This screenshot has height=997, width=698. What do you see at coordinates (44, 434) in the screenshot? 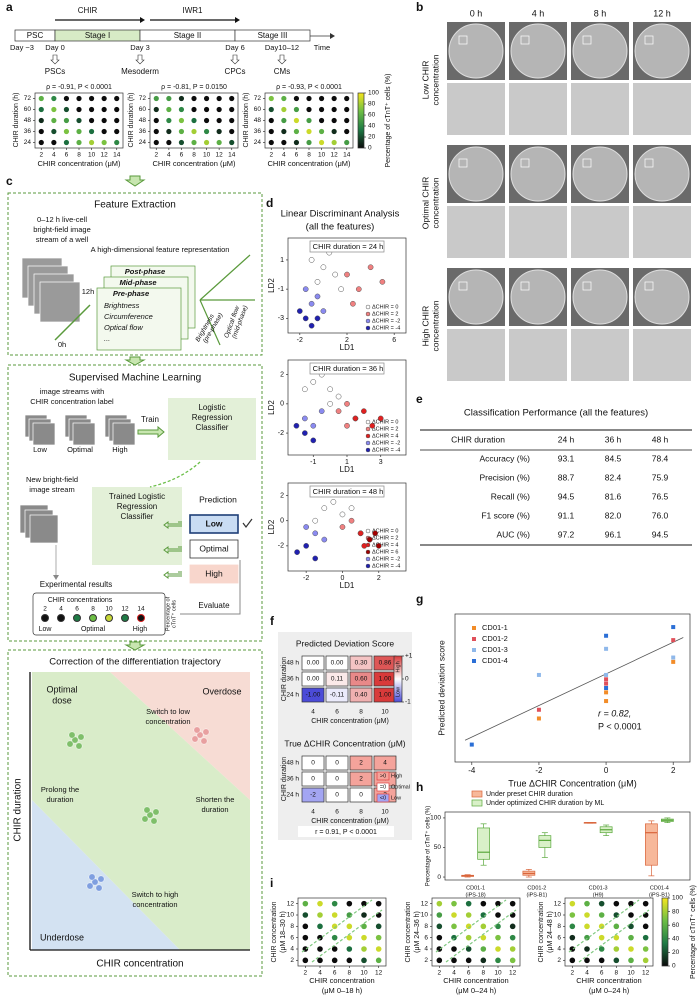
I see `image` at bounding box center [44, 434].